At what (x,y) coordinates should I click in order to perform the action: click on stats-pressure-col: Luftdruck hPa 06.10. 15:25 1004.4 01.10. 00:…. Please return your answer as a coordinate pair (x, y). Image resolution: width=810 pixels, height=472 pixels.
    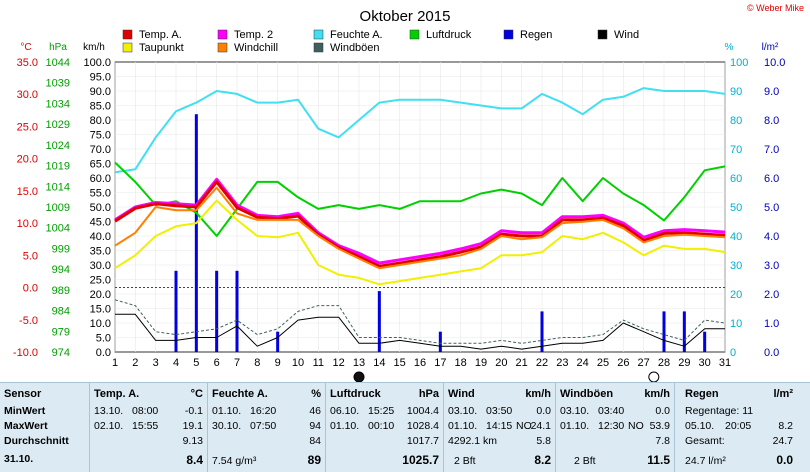
    Looking at the image, I should click on (384, 427).